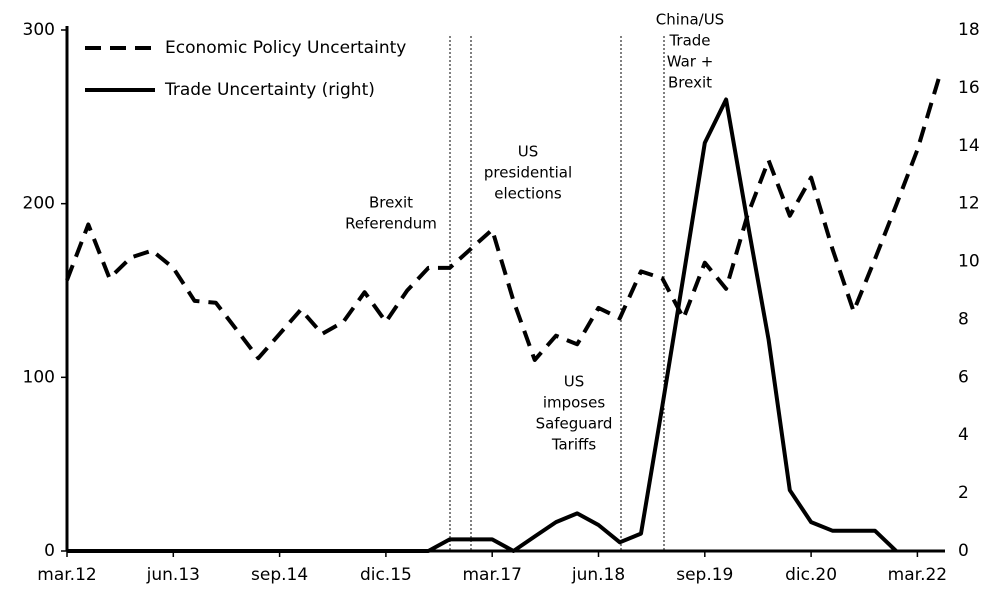  I want to click on annotation: presidential, so click(528, 173).